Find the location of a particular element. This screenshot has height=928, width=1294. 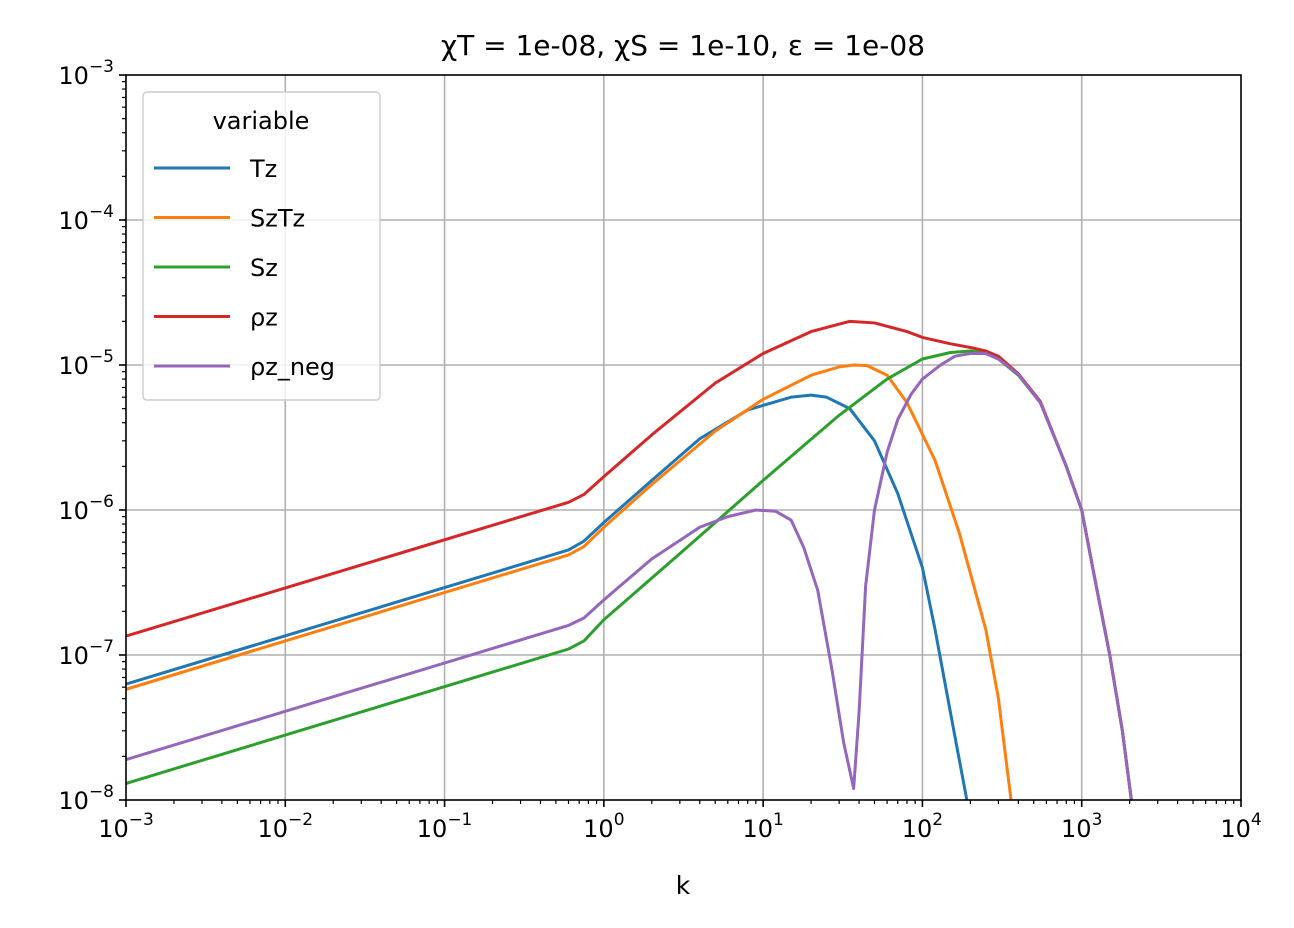

legend-entries: Tz SzTz Sz ρz ρz_neg is located at coordinates (244, 268).